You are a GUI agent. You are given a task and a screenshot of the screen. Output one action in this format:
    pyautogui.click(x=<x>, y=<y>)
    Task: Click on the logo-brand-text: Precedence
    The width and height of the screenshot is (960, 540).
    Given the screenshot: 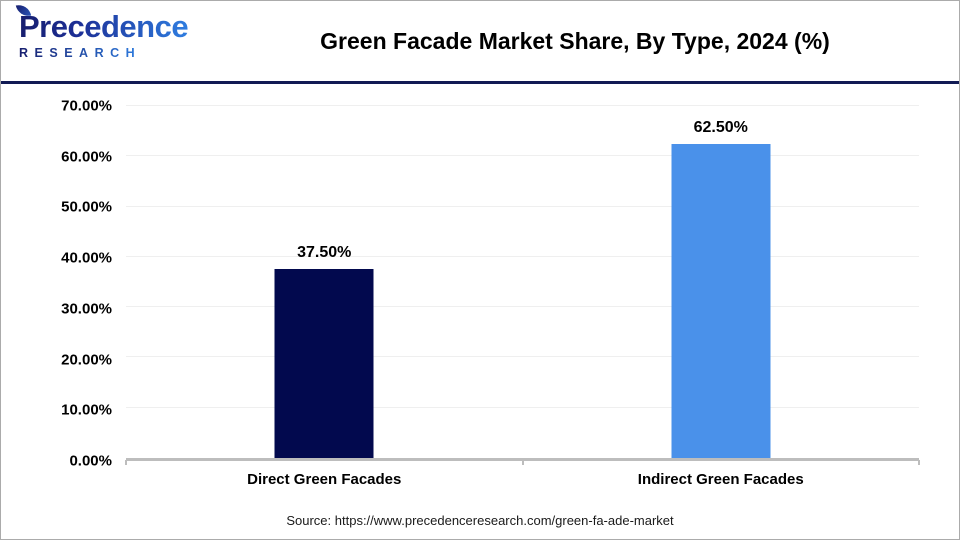 What is the action you would take?
    pyautogui.click(x=104, y=26)
    